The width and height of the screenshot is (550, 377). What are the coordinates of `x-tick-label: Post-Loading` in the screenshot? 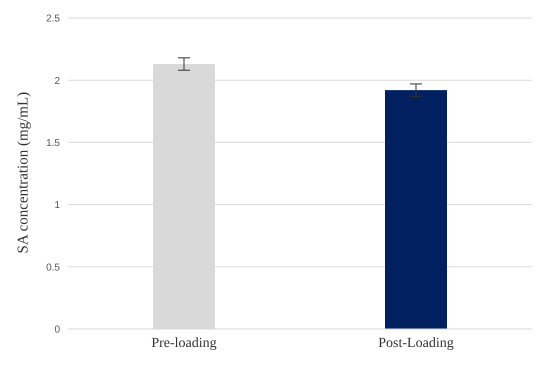 It's located at (416, 343).